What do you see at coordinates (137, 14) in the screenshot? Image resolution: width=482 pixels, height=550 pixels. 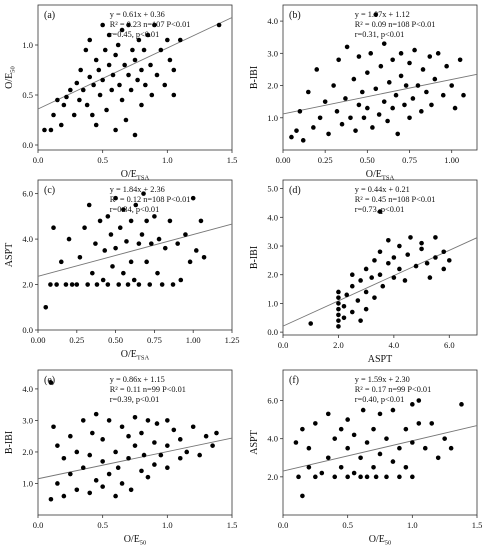 I see `stats-line: y = 0.61x + 0.36` at bounding box center [137, 14].